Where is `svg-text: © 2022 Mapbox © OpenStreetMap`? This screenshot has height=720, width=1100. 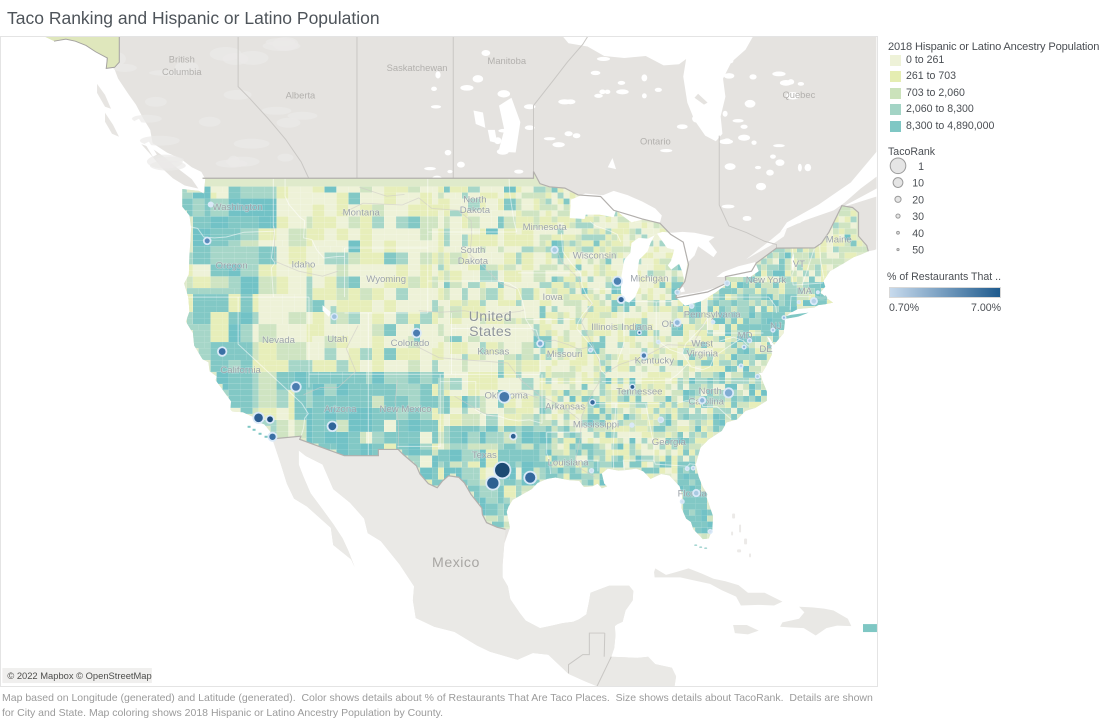
svg-text: © 2022 Mapbox © OpenStreetMap is located at coordinates (79, 676).